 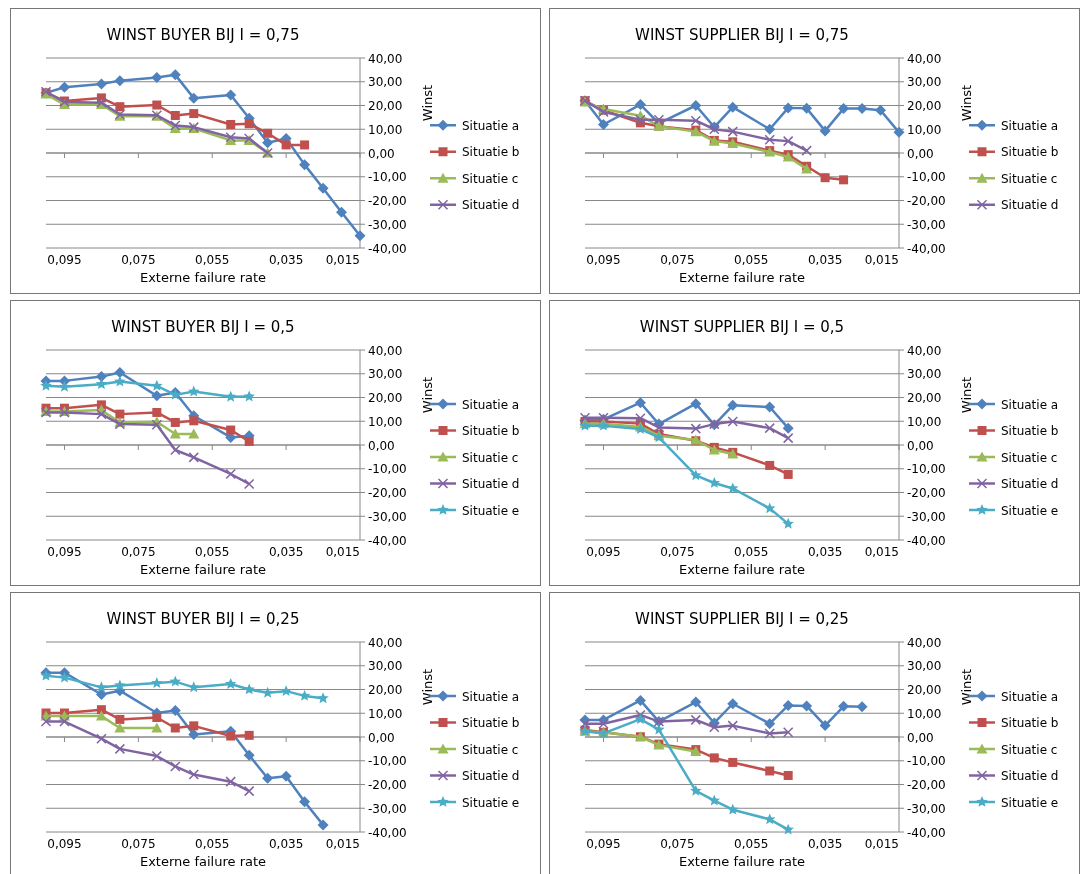 What do you see at coordinates (742, 35) in the screenshot?
I see `chart-title: WINST SUPPLIER BIJ I = 0,75` at bounding box center [742, 35].